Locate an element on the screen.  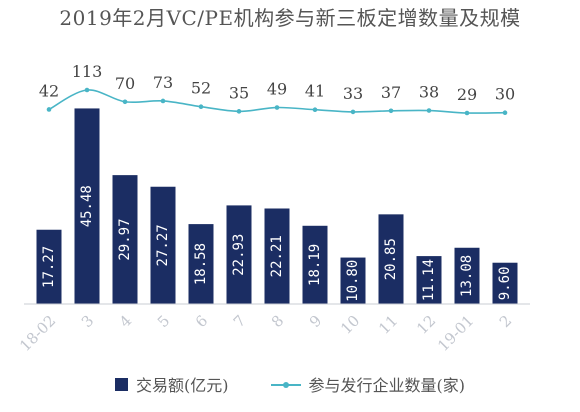
bar-value-label: 22.21 is located at coordinates (277, 256).